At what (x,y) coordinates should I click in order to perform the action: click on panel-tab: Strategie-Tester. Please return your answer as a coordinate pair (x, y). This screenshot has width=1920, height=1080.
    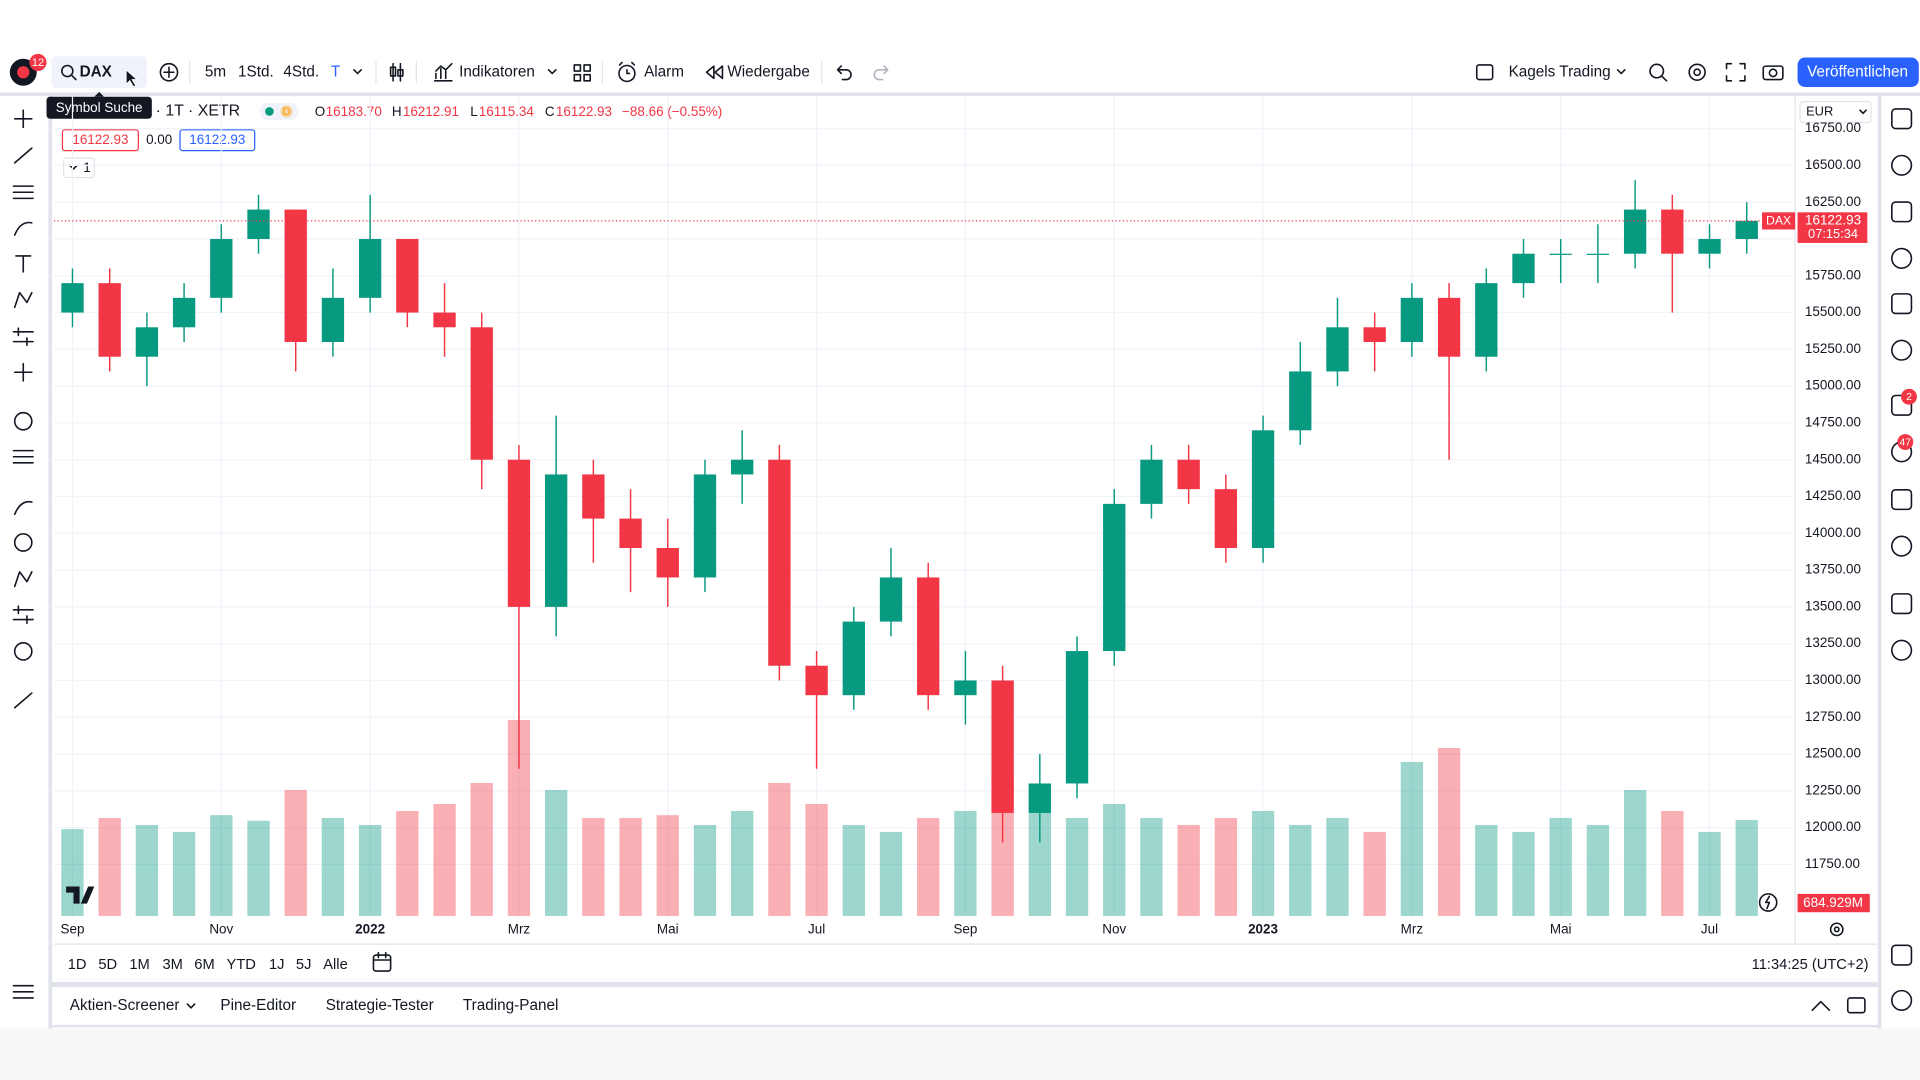
    Looking at the image, I should click on (380, 1005).